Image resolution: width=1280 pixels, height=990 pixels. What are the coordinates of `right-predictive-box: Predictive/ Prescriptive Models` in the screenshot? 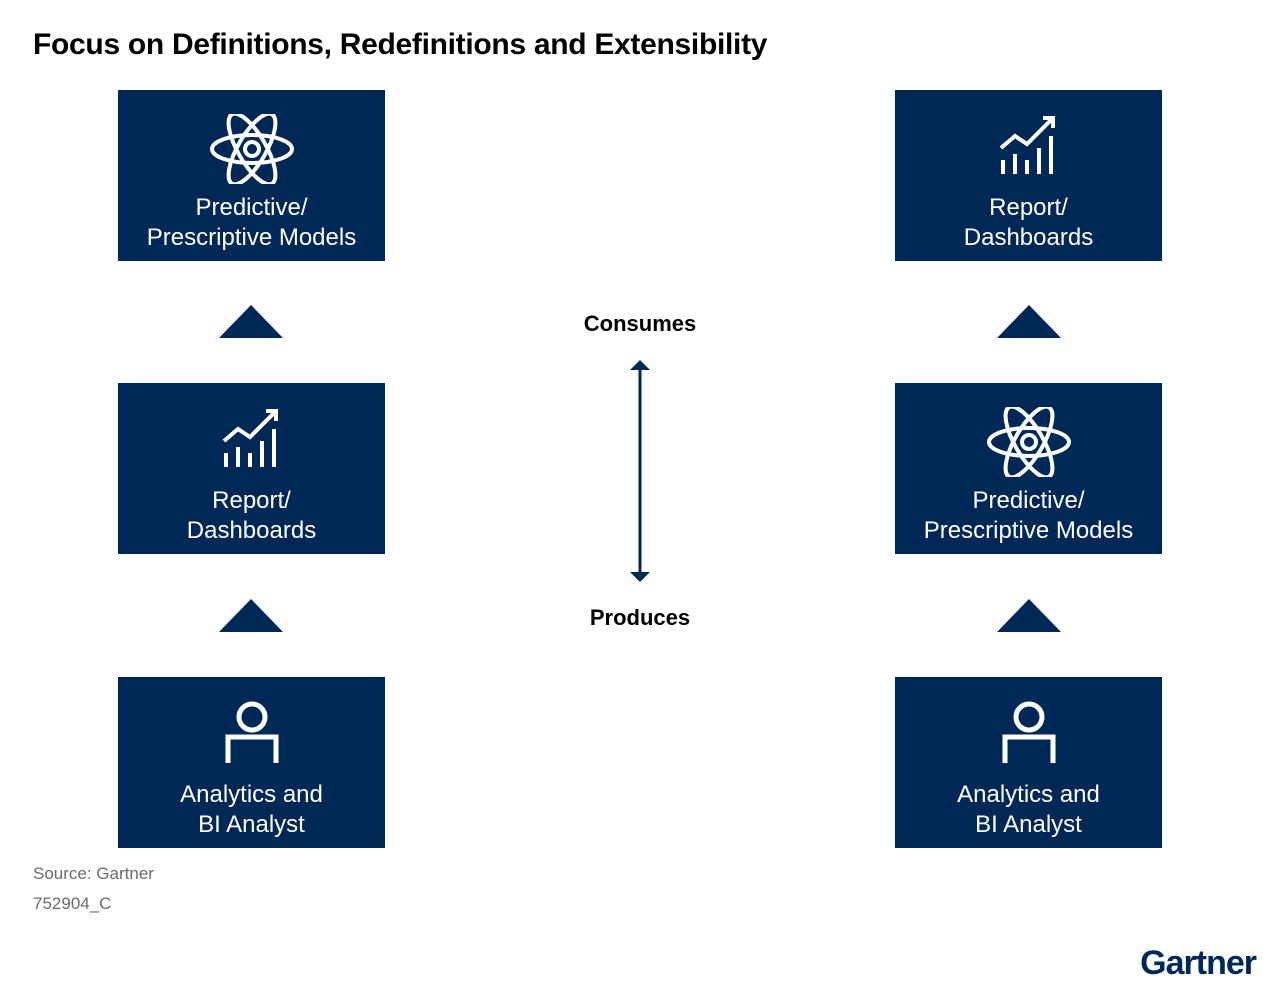 It's located at (1028, 468).